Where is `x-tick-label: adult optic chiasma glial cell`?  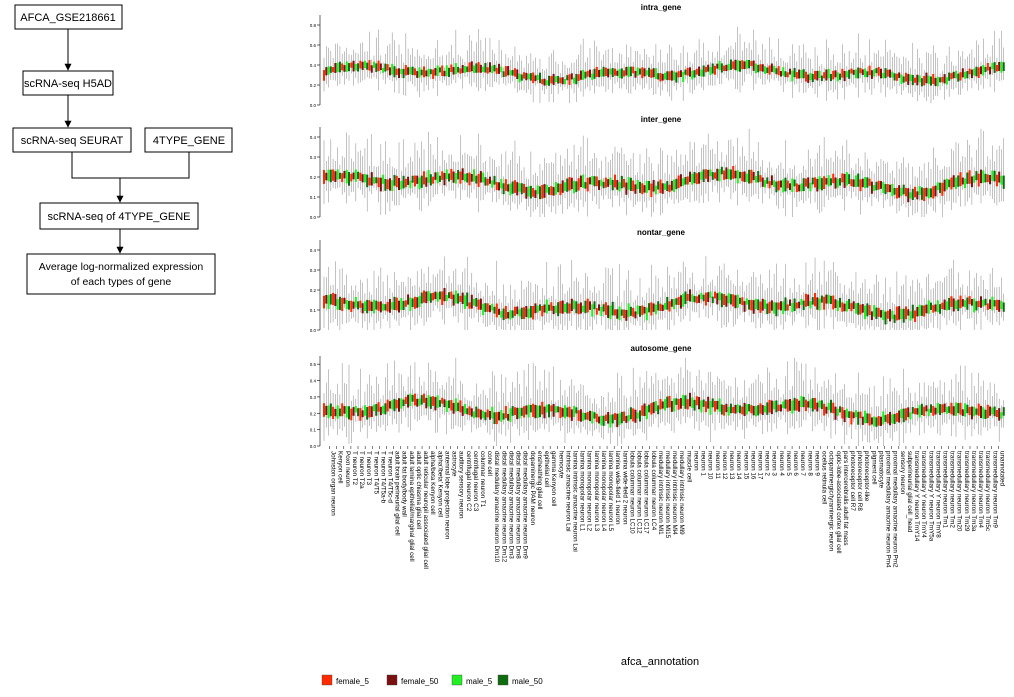
x-tick-label: adult optic chiasma glial cell is located at coordinates (418, 490).